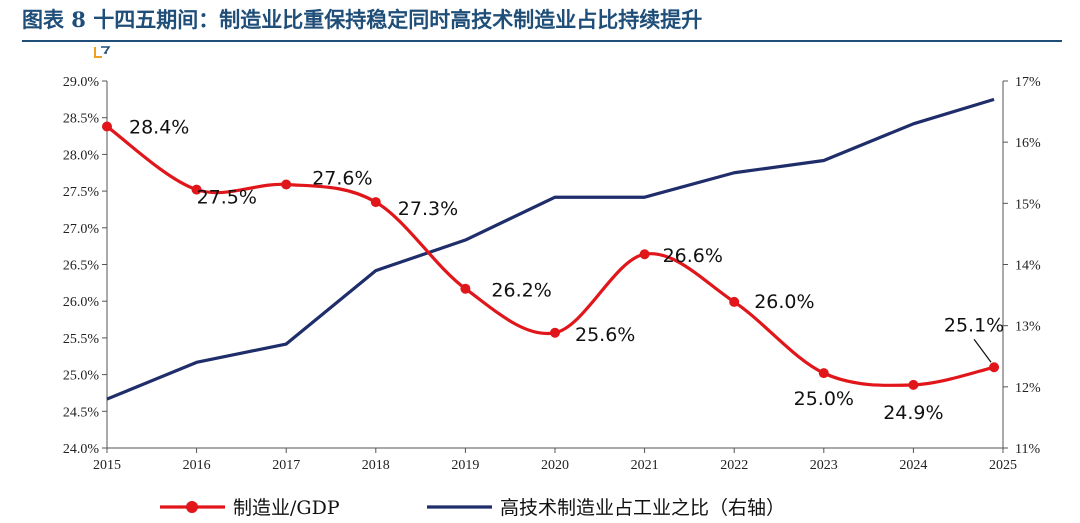 This screenshot has width=1080, height=523. I want to click on x-tick-label: 2018, so click(376, 465).